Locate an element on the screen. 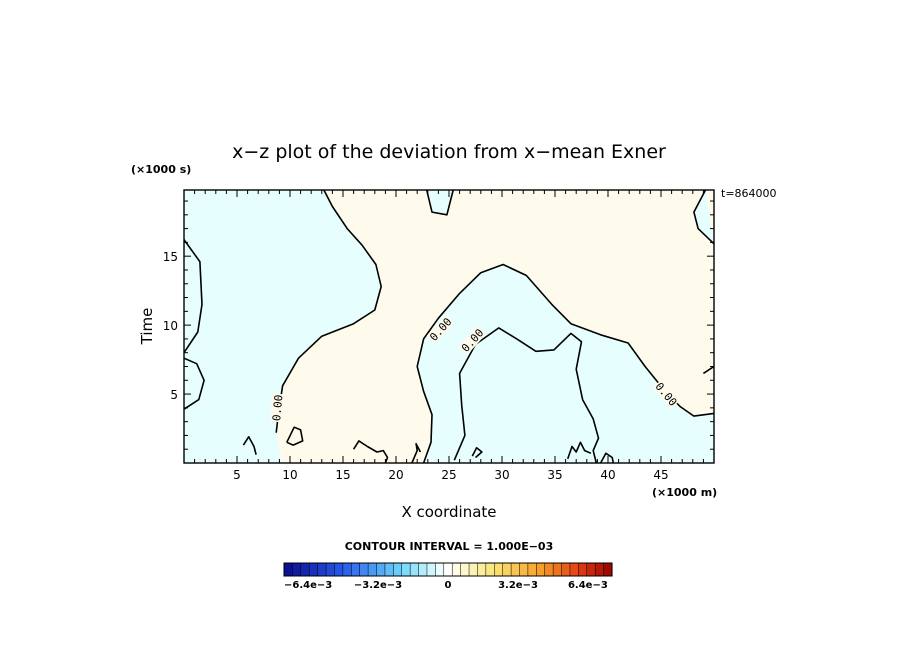  negative-region-fill is located at coordinates (526, 395).